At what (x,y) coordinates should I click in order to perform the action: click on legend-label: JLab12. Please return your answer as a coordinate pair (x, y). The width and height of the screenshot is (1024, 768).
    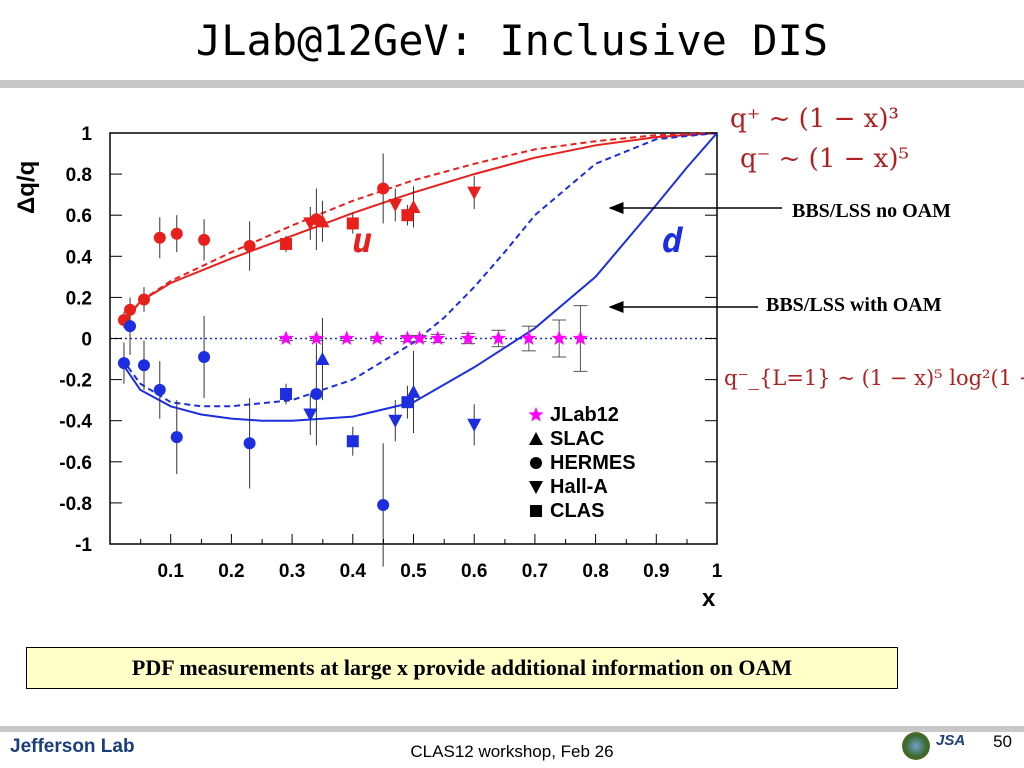
    Looking at the image, I should click on (584, 415).